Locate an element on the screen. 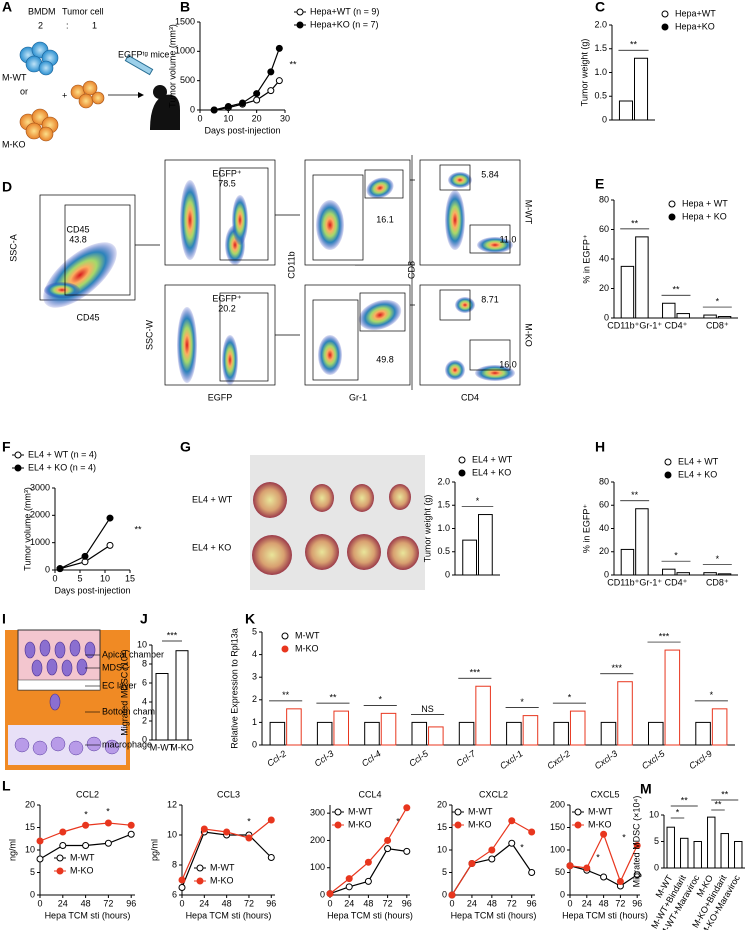 This screenshot has width=749, height=930. x-tick-label: 5 is located at coordinates (79, 578).